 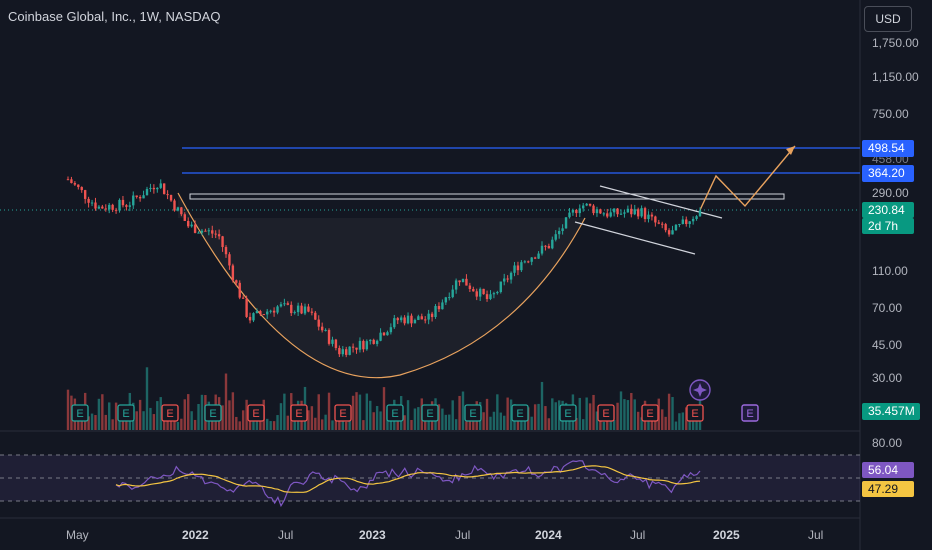 I want to click on resistance-zone, so click(x=487, y=196).